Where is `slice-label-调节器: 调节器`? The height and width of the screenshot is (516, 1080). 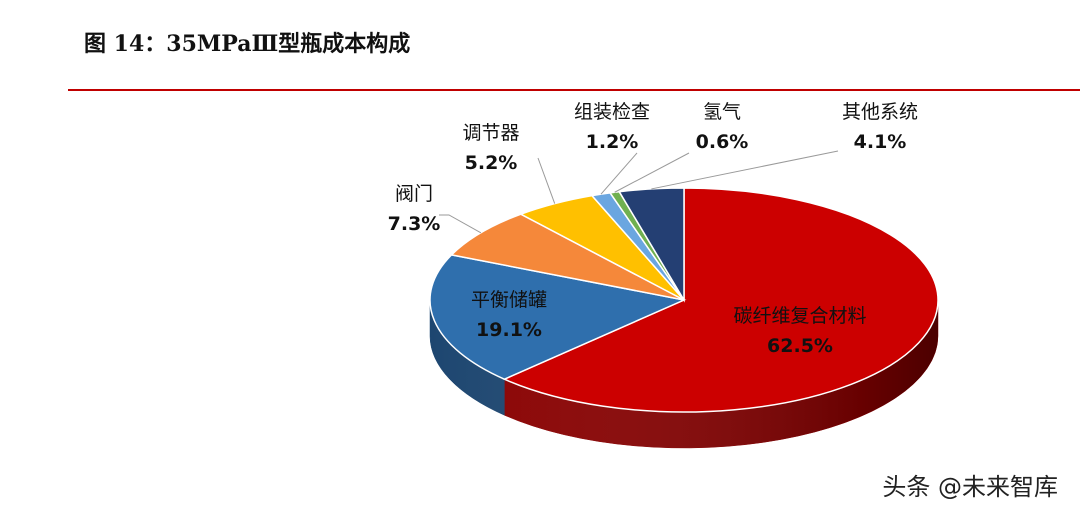 slice-label-调节器: 调节器 is located at coordinates (490, 133).